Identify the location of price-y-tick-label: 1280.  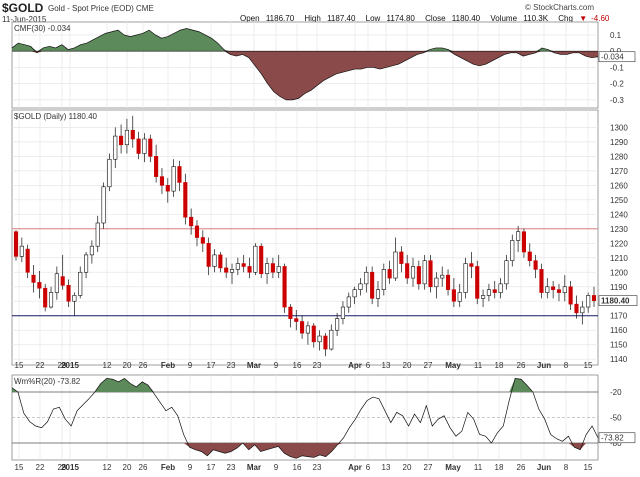
(619, 156).